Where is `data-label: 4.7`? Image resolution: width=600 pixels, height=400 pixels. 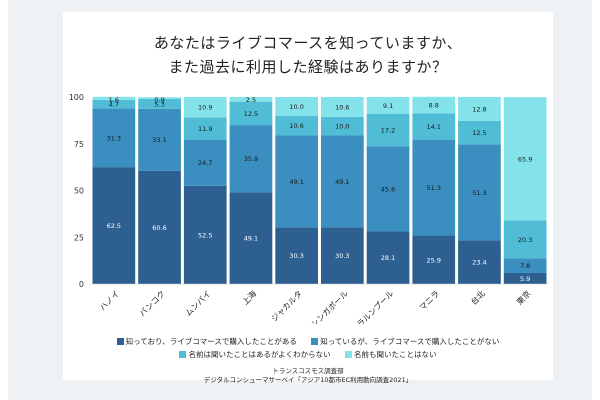 data-label: 4.7 is located at coordinates (114, 105).